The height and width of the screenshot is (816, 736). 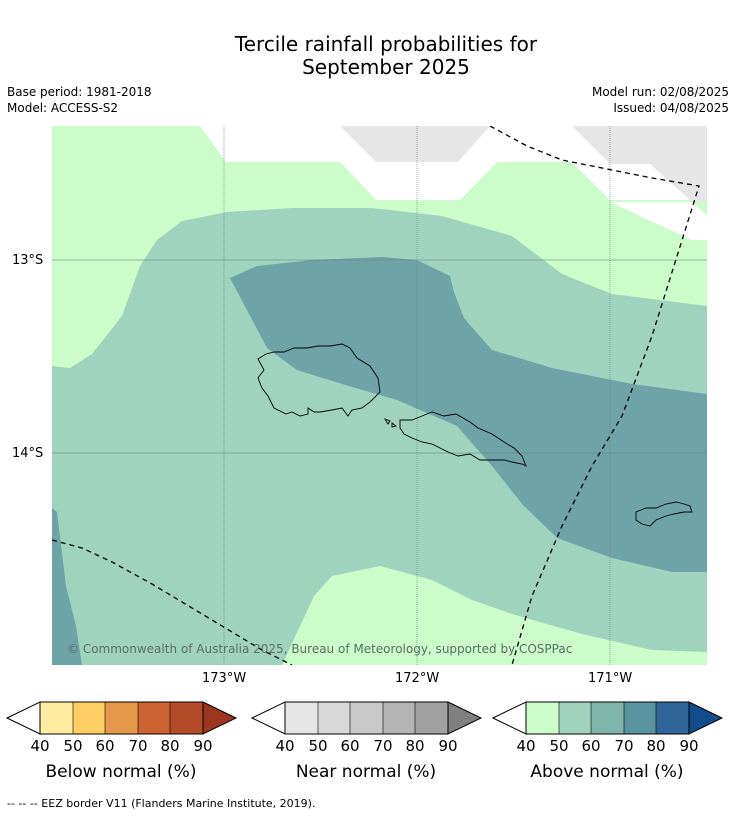 I want to click on near-tick-40: 40, so click(x=285, y=746).